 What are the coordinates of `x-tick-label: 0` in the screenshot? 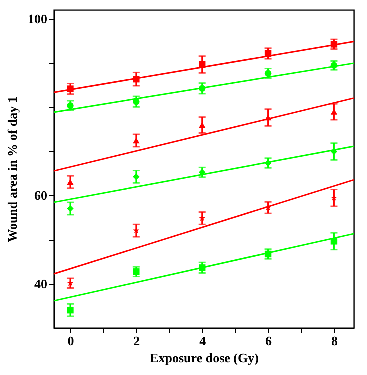 It's located at (71, 341).